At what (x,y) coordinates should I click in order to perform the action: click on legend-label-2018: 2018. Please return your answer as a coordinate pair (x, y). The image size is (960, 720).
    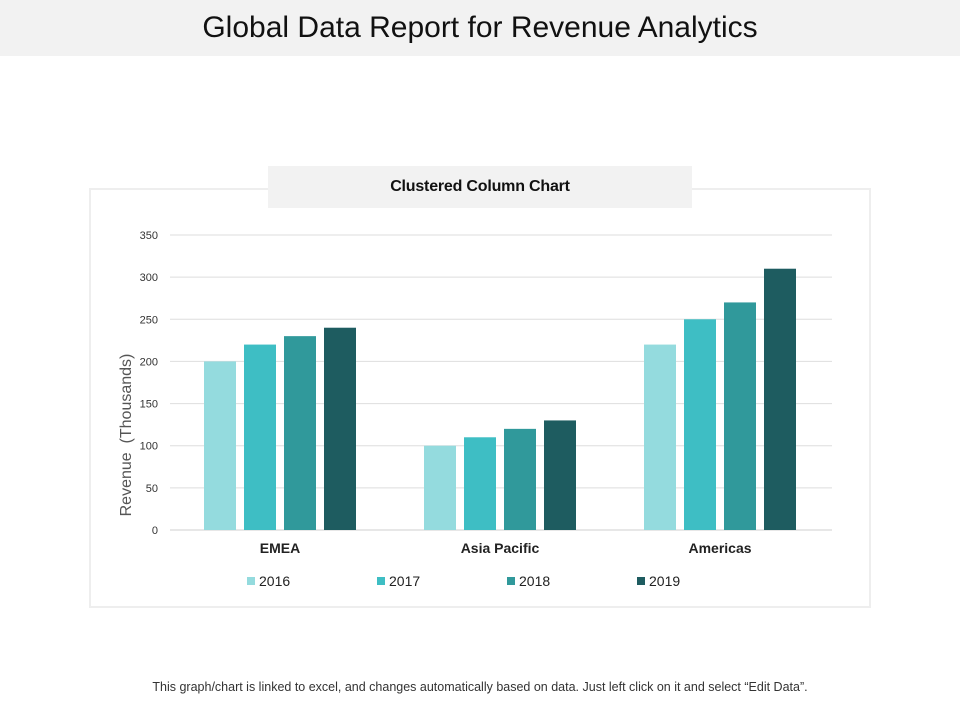
    Looking at the image, I should click on (534, 581).